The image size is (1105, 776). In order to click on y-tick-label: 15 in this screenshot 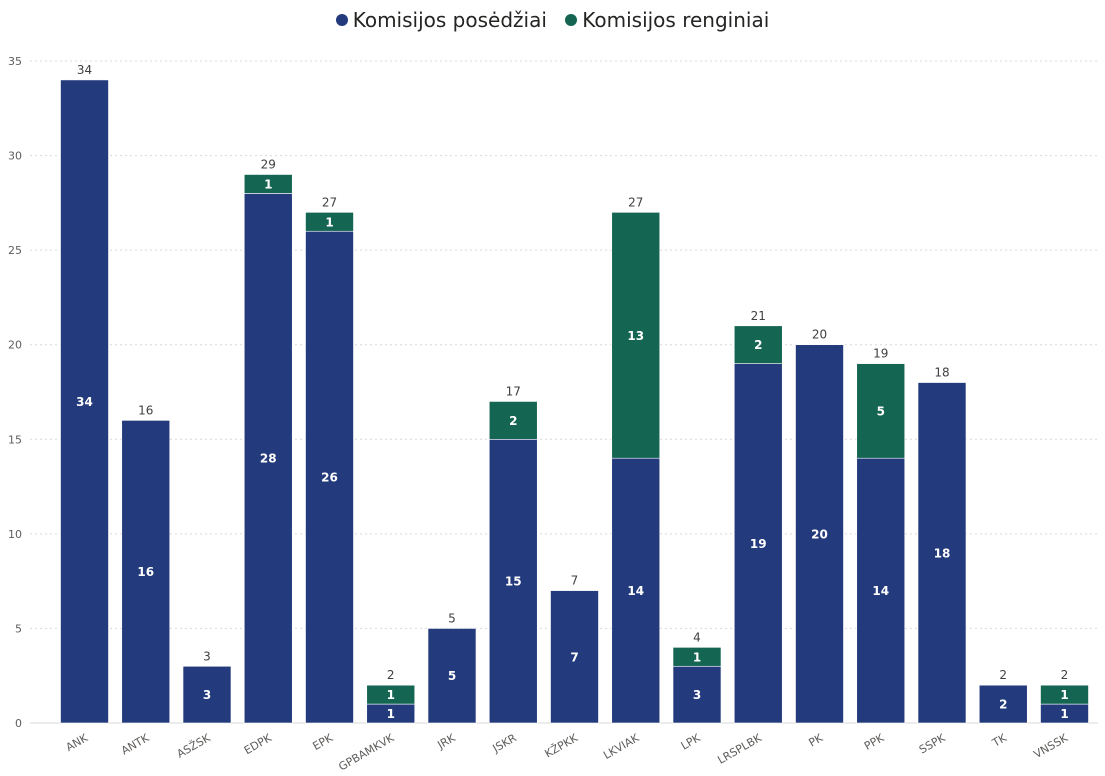, I will do `click(15, 439)`.